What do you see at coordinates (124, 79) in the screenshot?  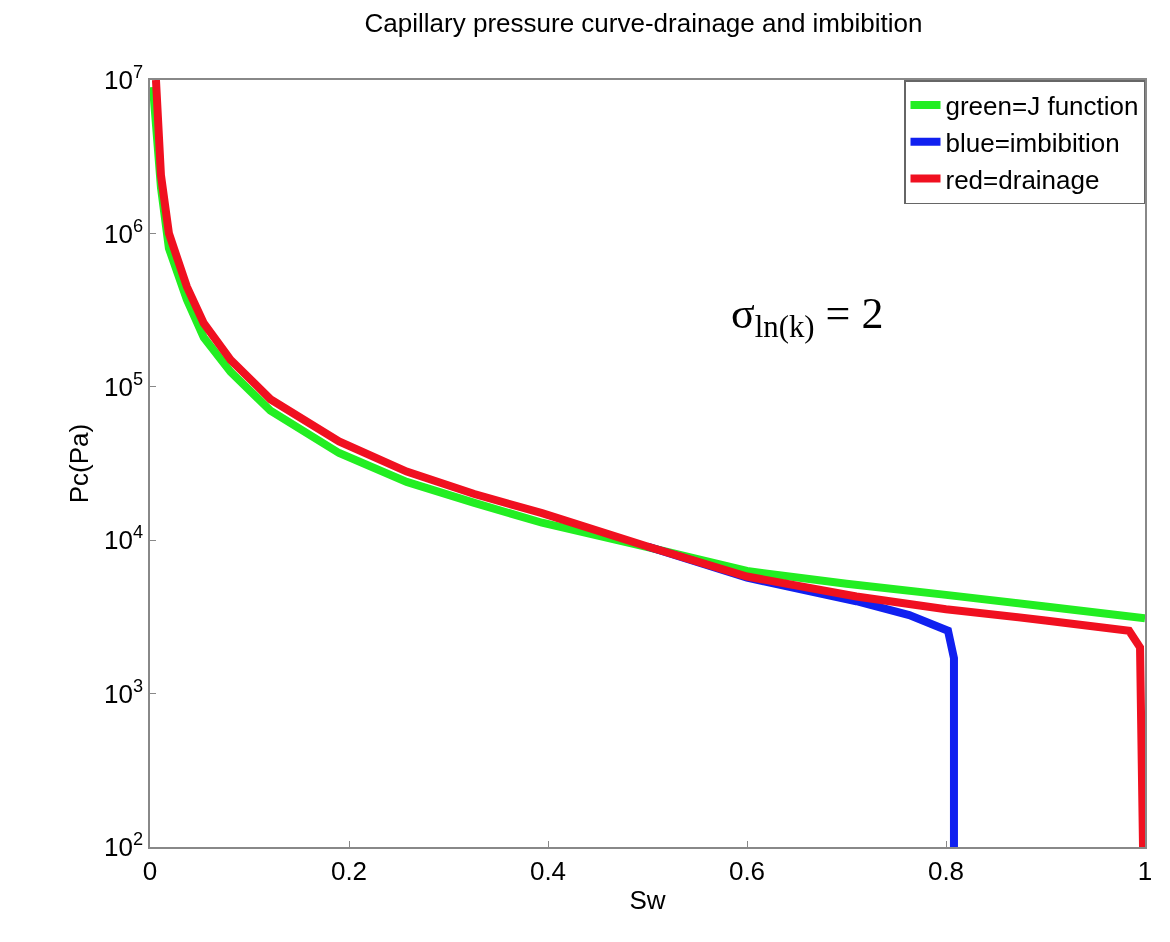 I see `y-tick-label: 10$^{7}$` at bounding box center [124, 79].